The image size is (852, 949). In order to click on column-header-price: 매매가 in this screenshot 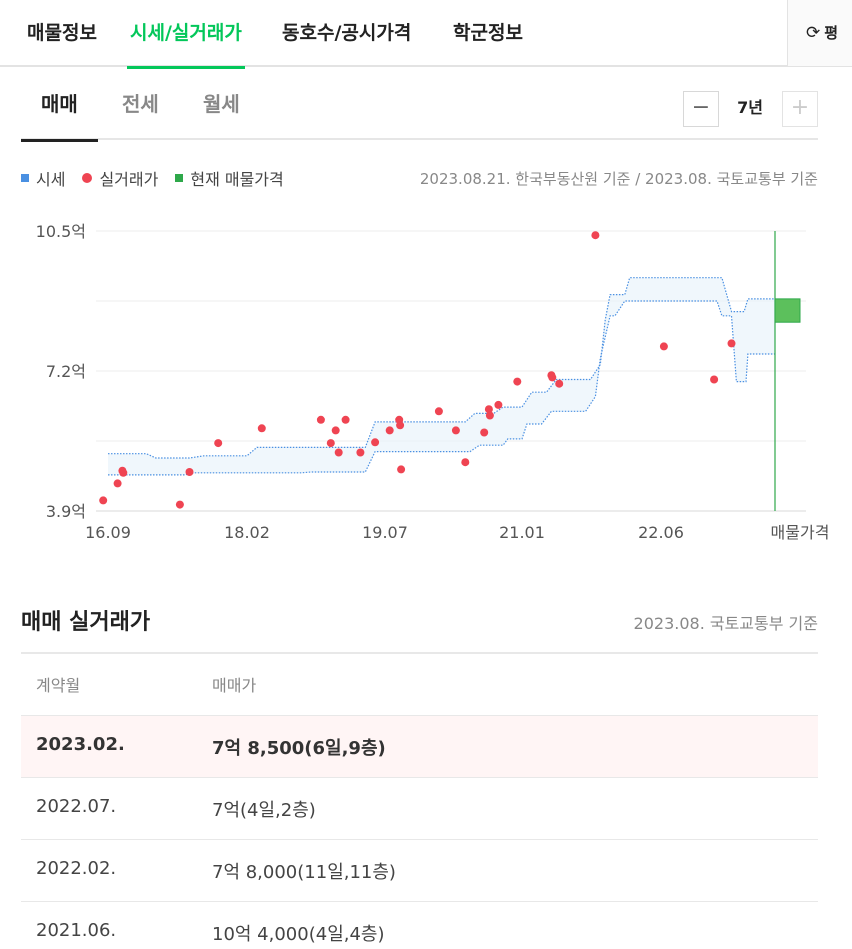, I will do `click(234, 685)`.